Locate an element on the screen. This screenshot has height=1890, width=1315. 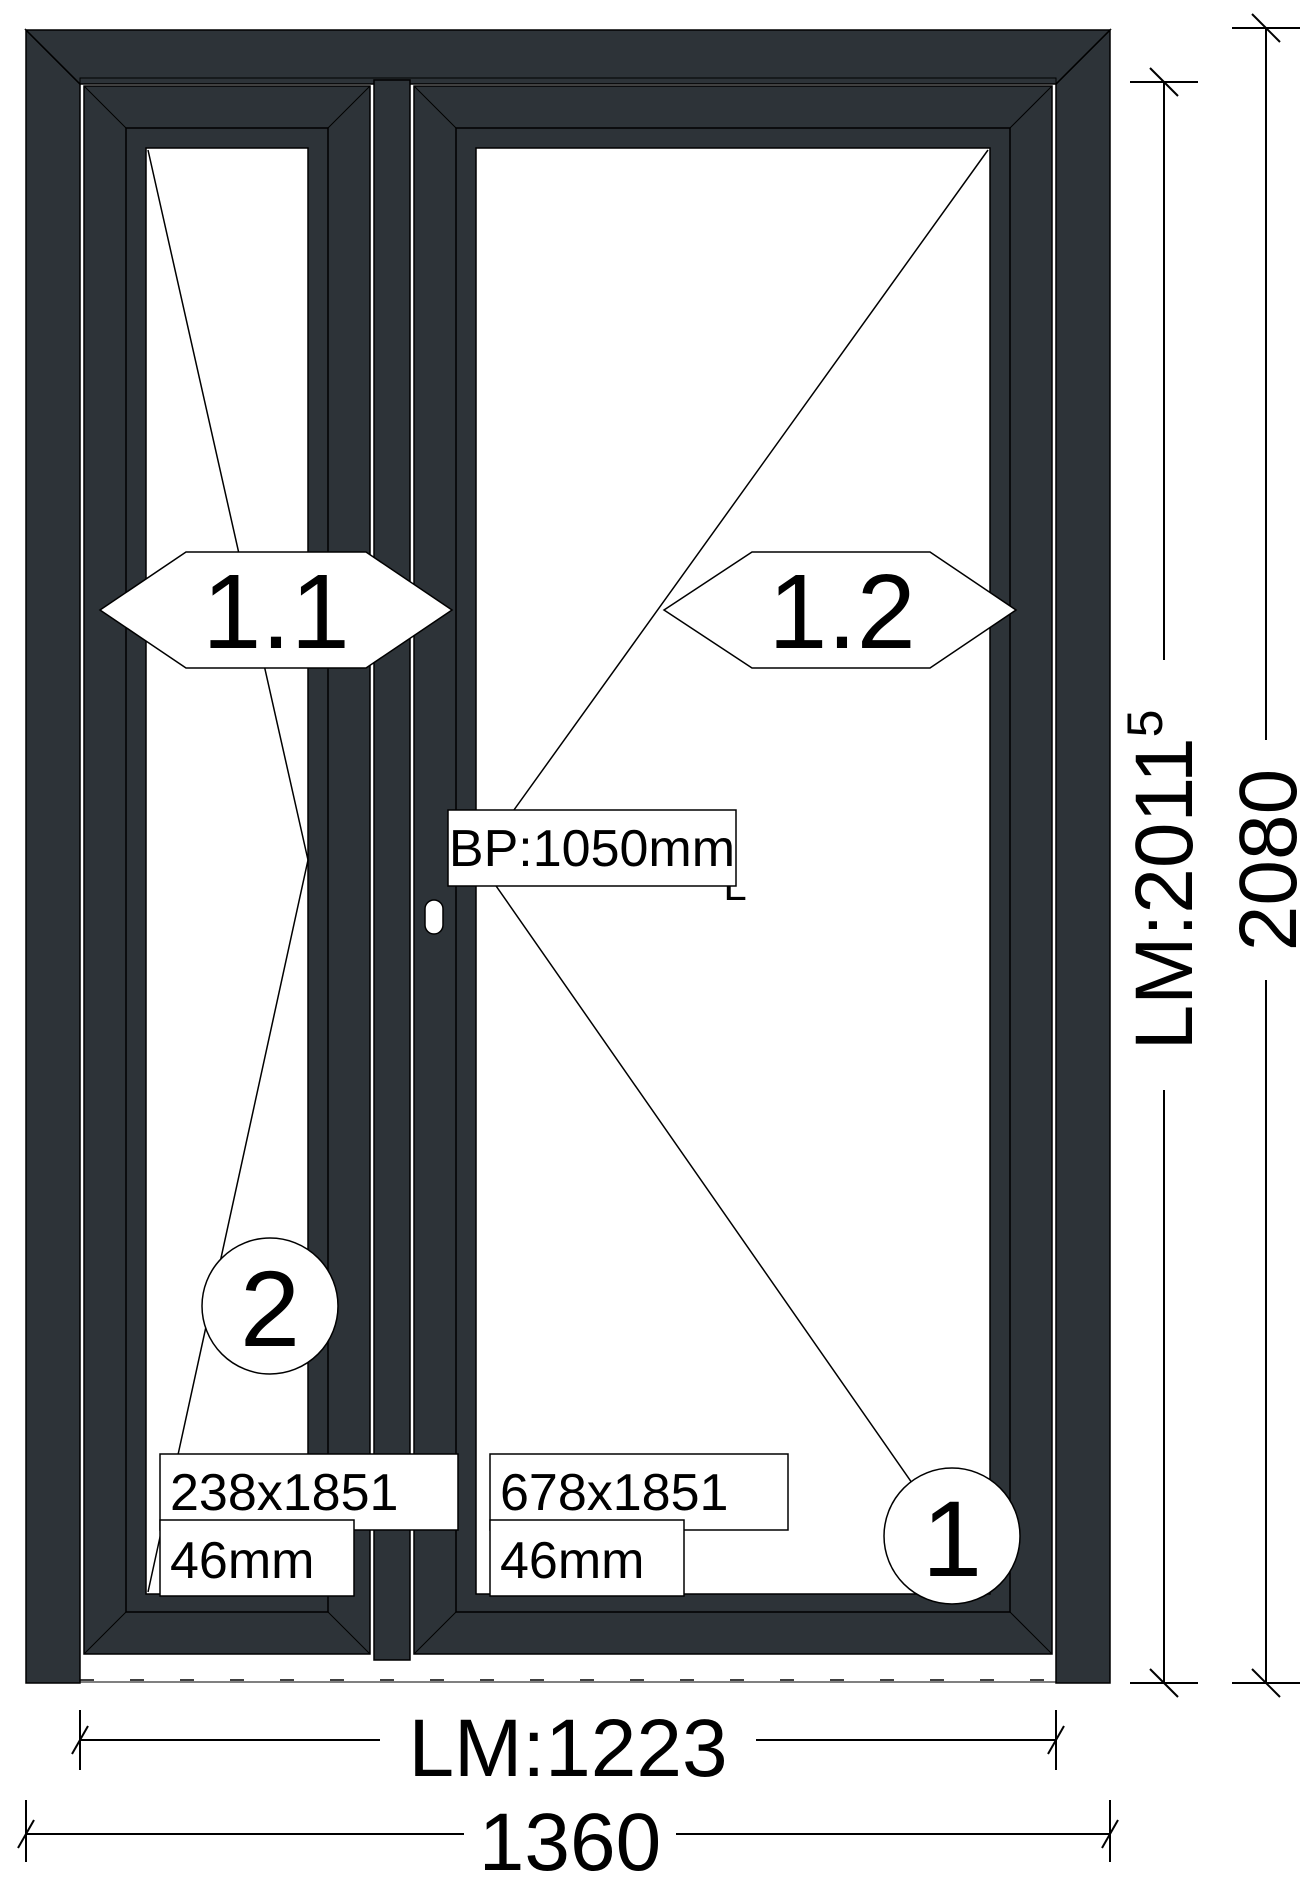
dimension-clear-height: LM:20115 is located at coordinates (1163, 882).